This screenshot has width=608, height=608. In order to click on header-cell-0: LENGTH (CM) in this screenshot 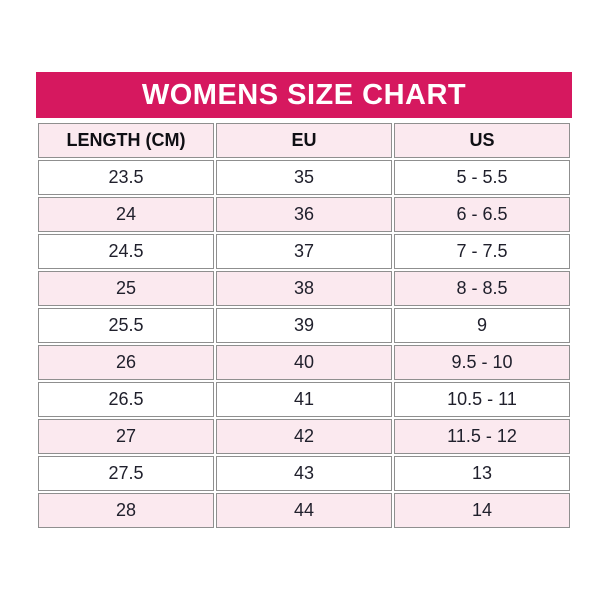, I will do `click(126, 140)`.